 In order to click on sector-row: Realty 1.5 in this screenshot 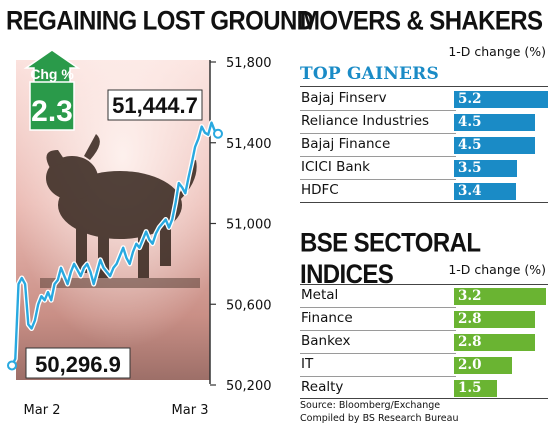, I will do `click(424, 388)`.